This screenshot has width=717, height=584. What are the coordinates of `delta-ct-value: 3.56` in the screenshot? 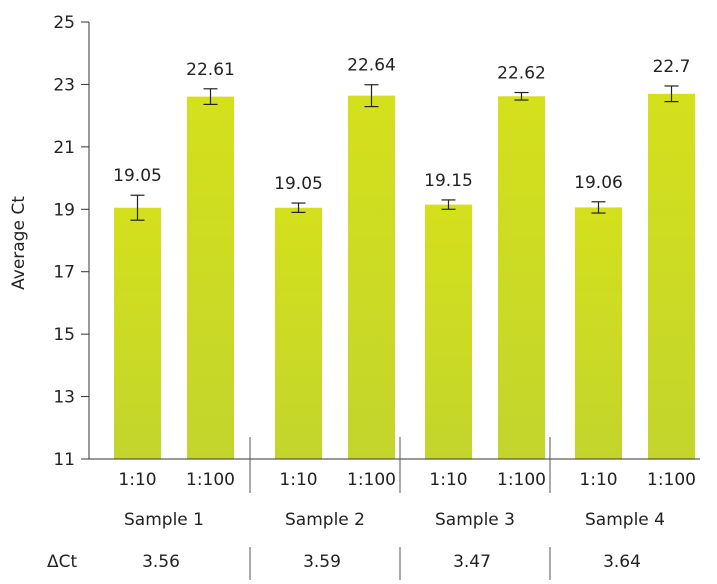 It's located at (161, 562).